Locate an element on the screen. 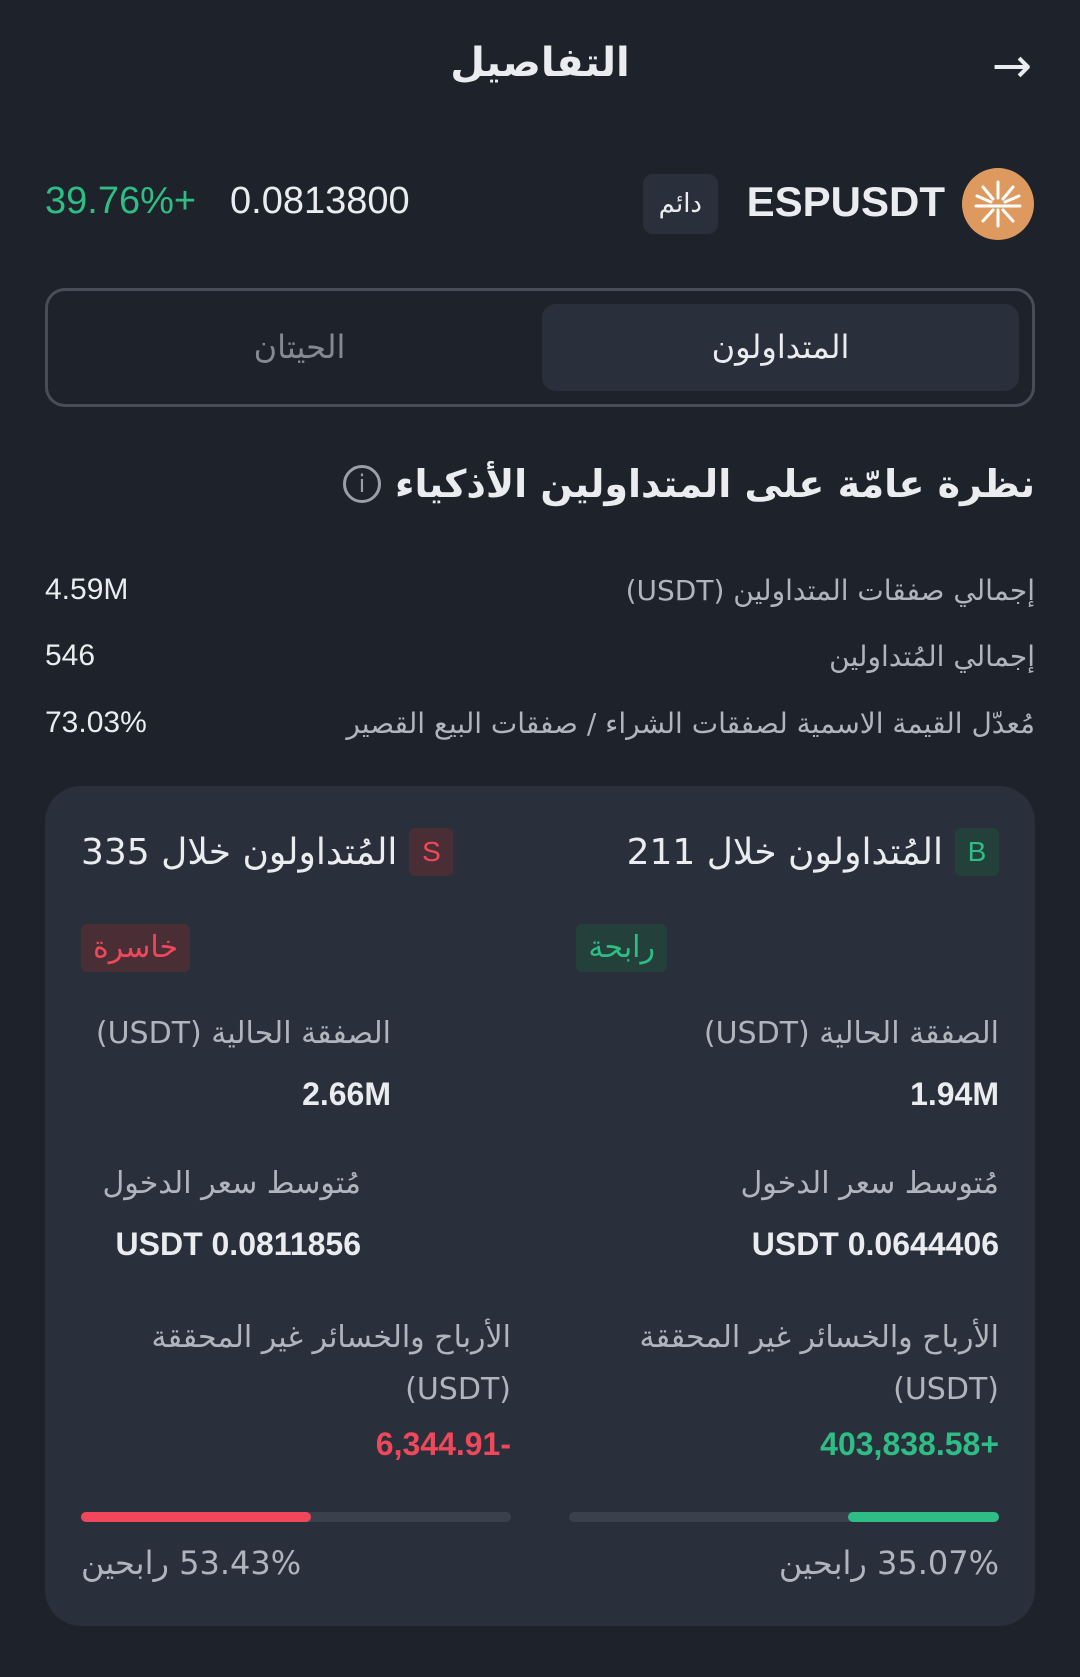 The image size is (1080, 1677). win-rate-label: 53.43% رابحين is located at coordinates (191, 1563).